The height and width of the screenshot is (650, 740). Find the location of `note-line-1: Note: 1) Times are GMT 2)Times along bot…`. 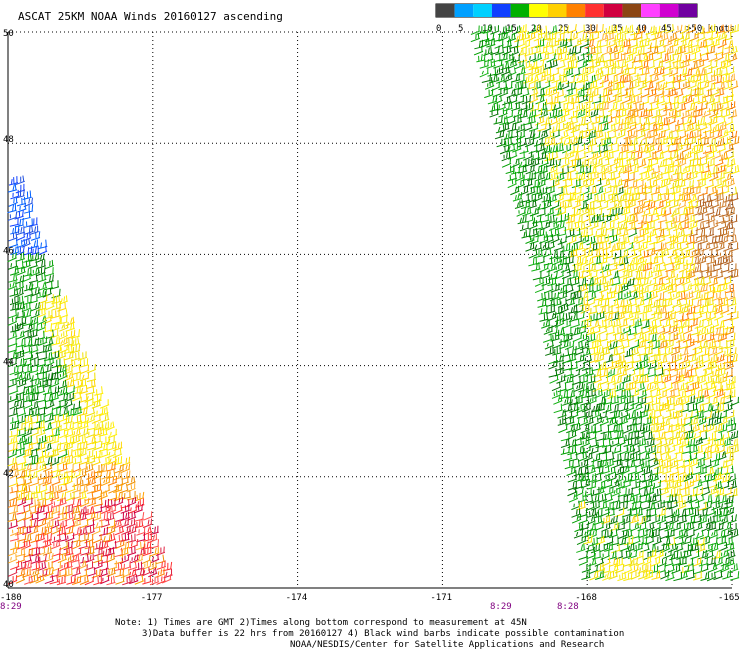

note-line-1: Note: 1) Times are GMT 2)Times along bot… is located at coordinates (321, 623).